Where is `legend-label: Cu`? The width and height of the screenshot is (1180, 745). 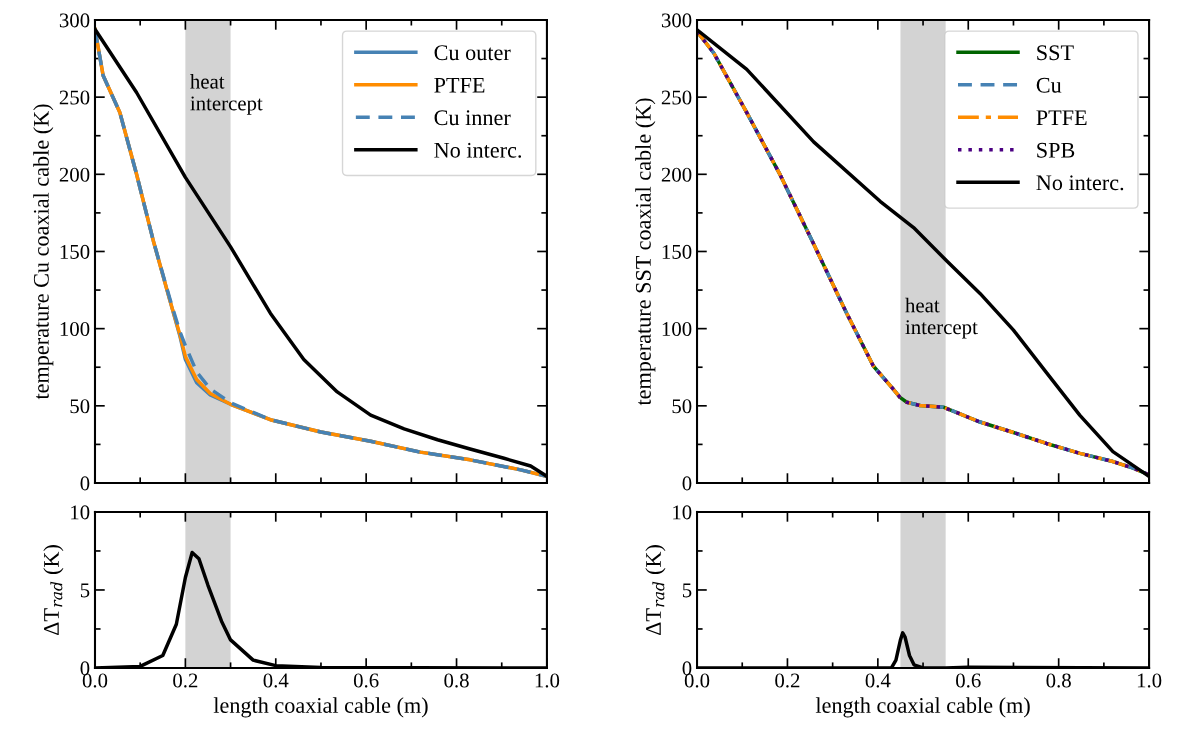
legend-label: Cu is located at coordinates (1049, 85).